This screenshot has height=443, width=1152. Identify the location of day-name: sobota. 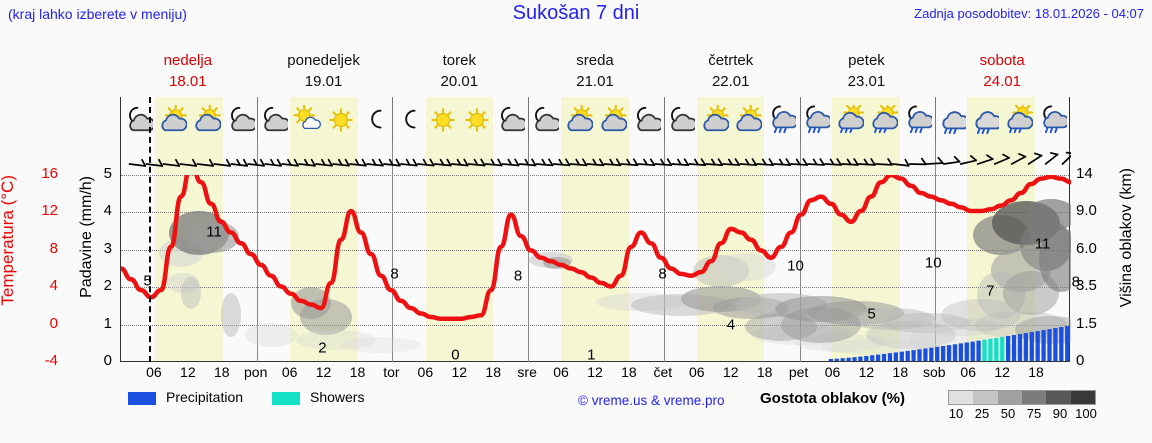
(1002, 60).